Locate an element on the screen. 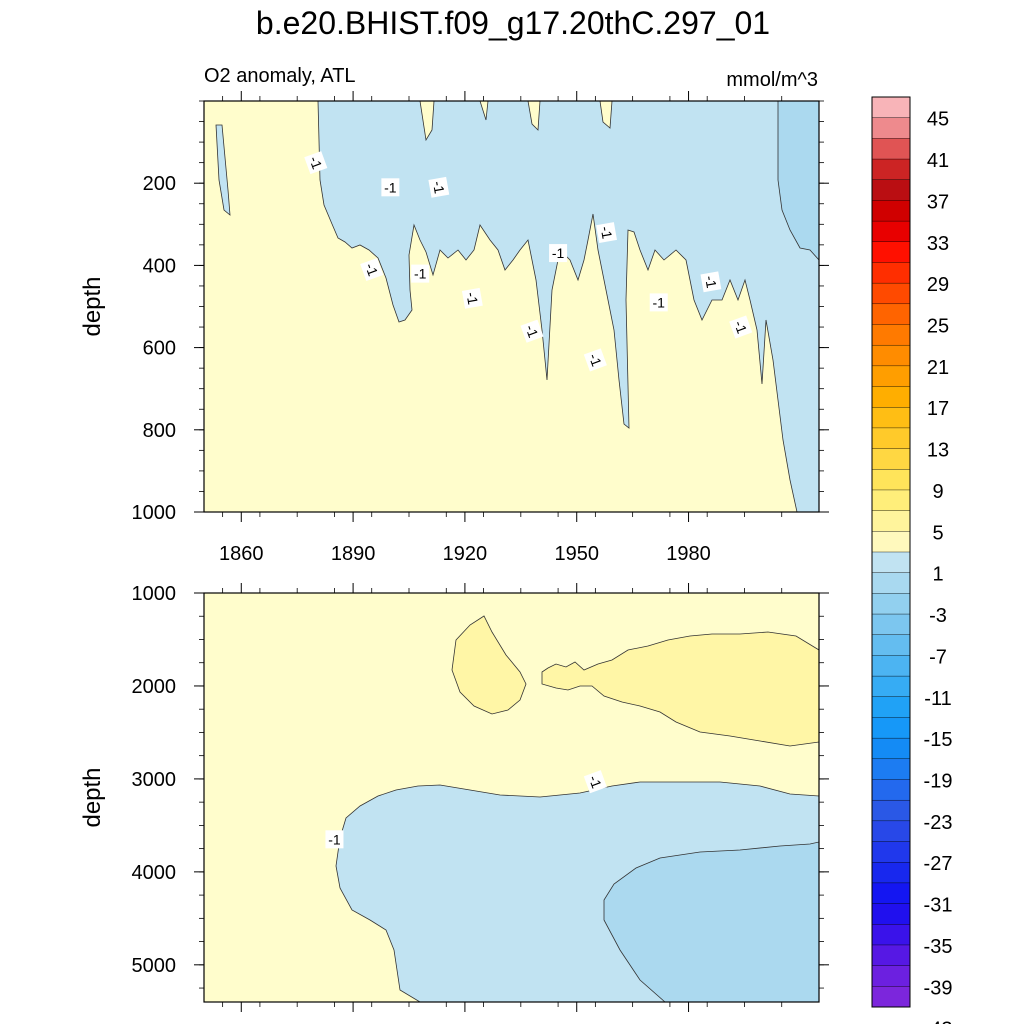 Image resolution: width=1024 pixels, height=1029 pixels. y-tick-label: 5000 is located at coordinates (154, 966).